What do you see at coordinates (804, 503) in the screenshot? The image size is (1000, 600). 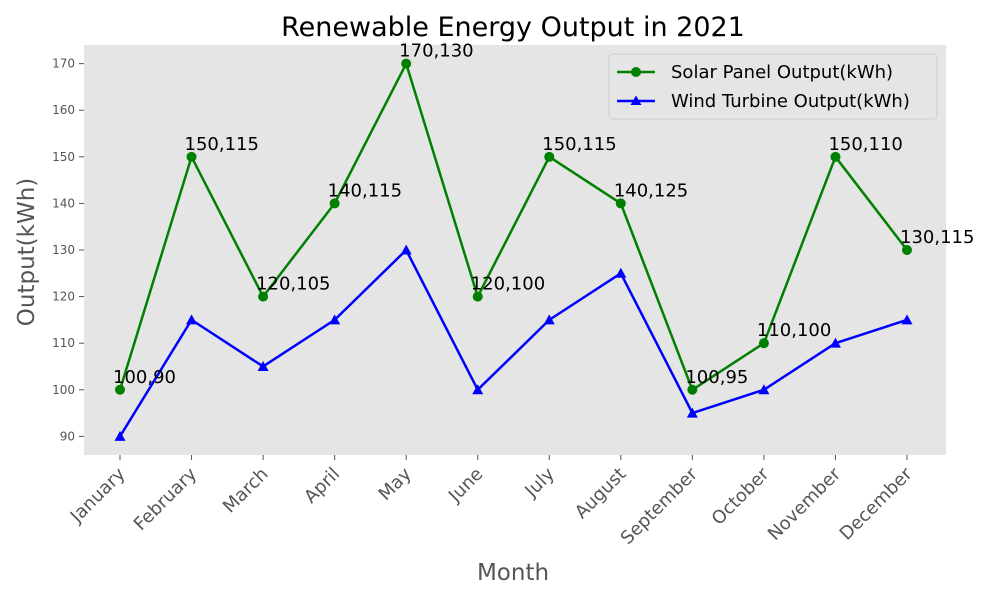 I see `x-tick-label: November` at bounding box center [804, 503].